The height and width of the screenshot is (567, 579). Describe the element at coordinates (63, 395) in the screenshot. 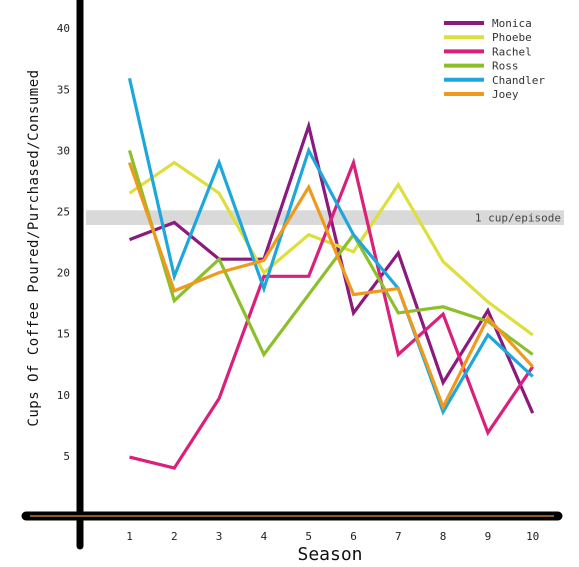

I see `y-tick-label: 10` at that location.